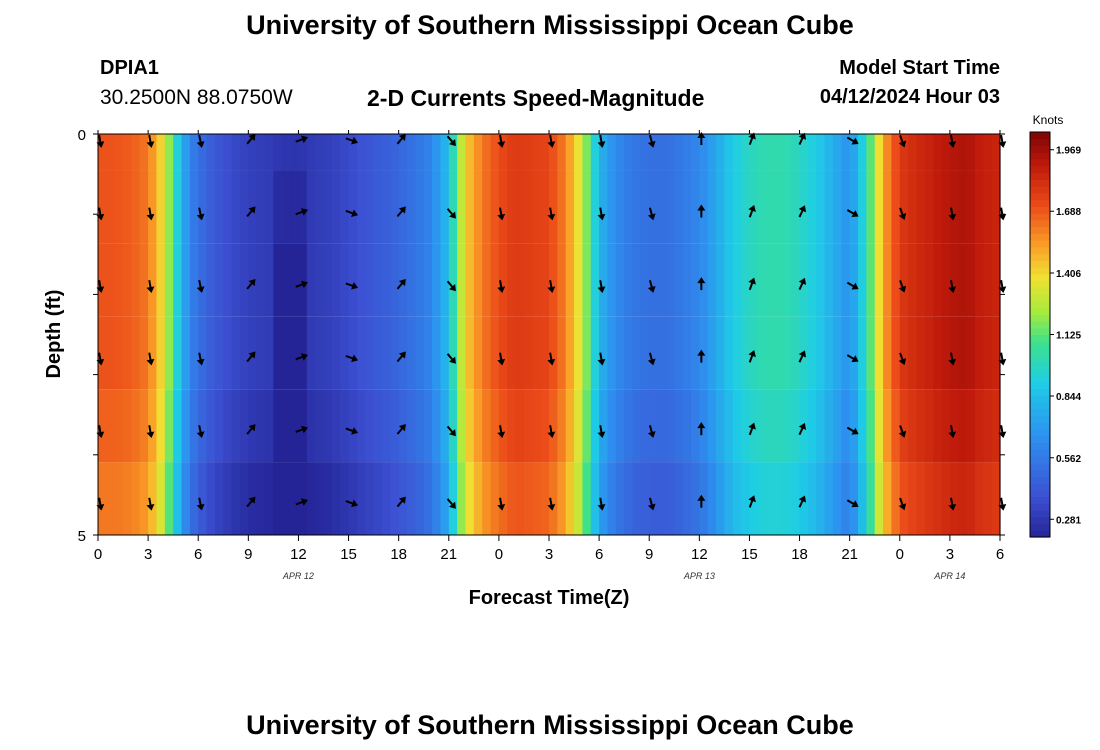 The image size is (1100, 750). I want to click on colorbar-tick-label: 1.969, so click(1068, 151).